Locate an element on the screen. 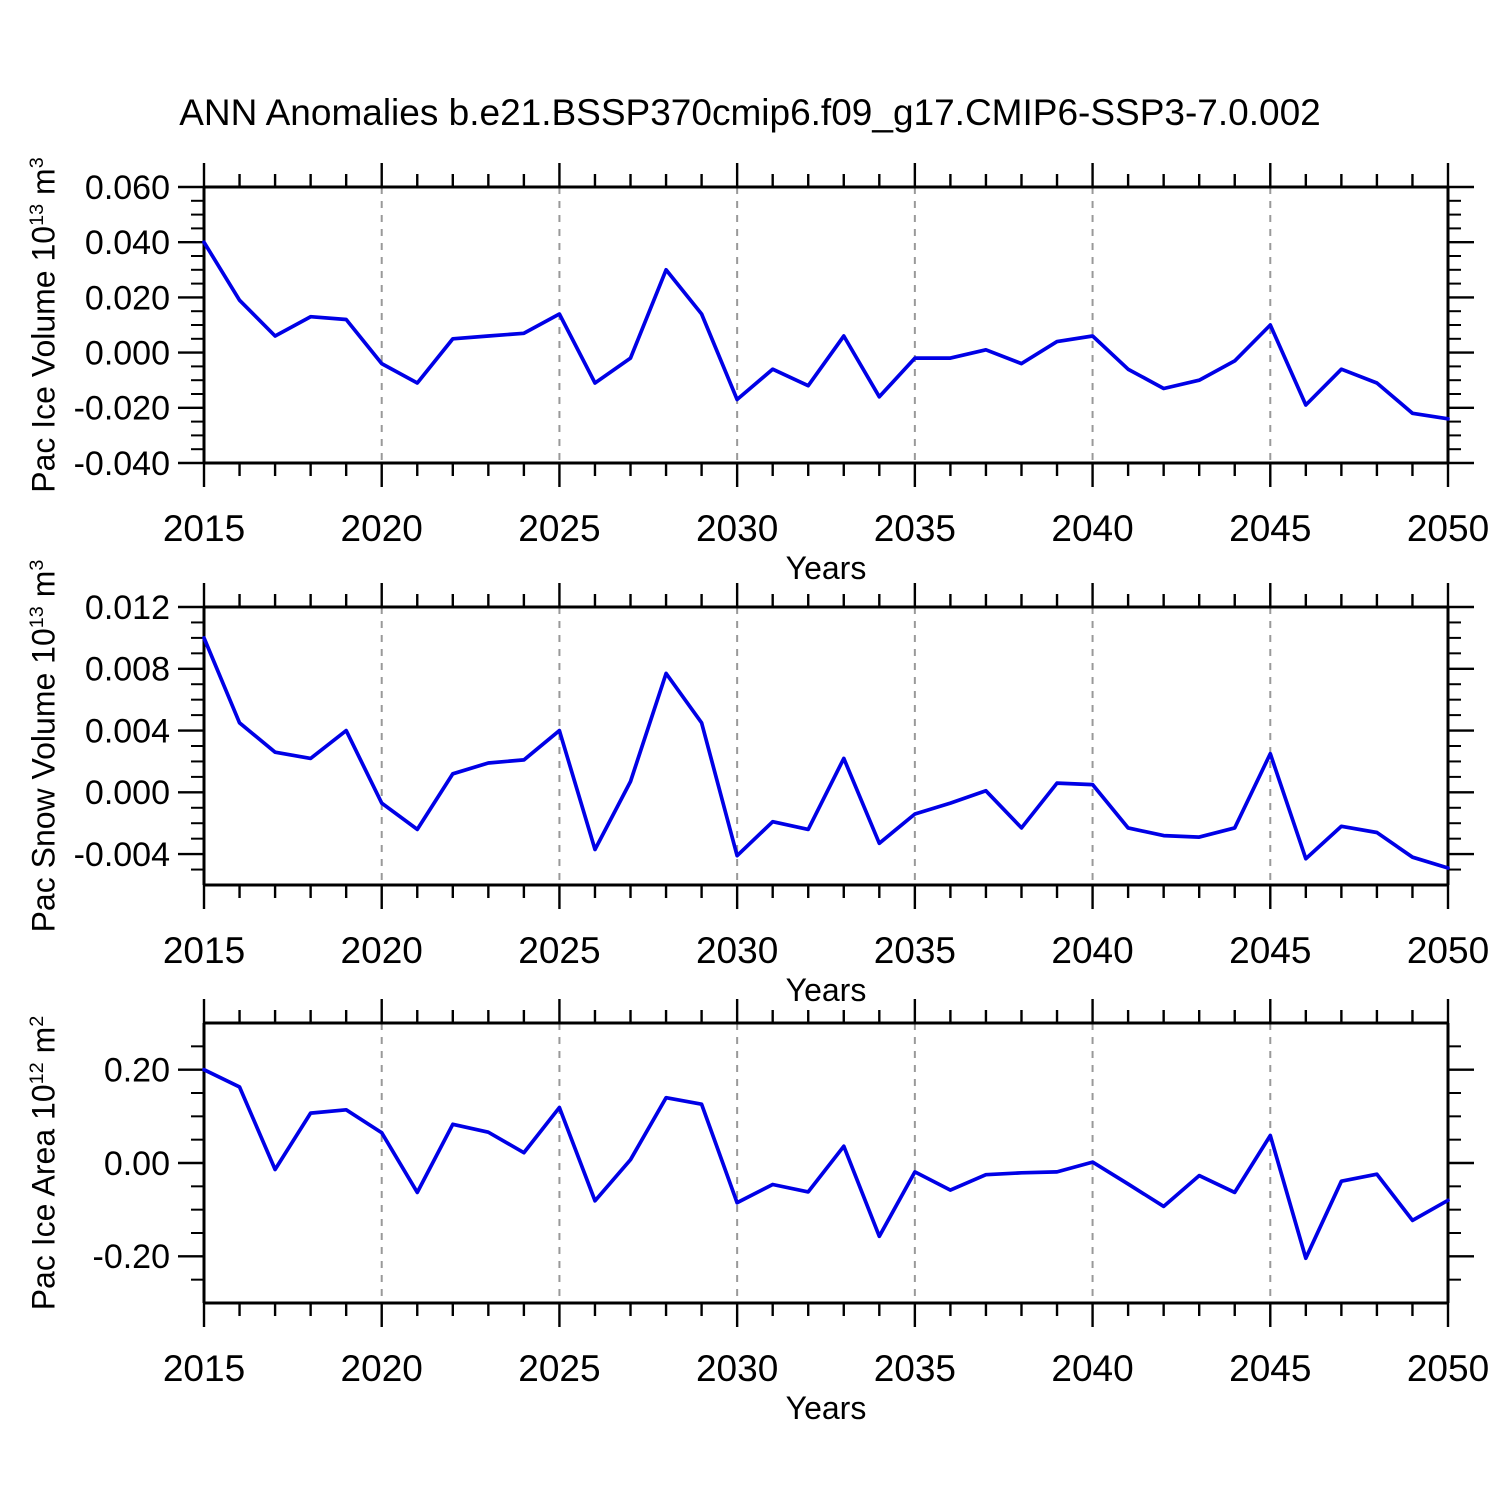 The image size is (1500, 1500). y-tick-label: -0.20 is located at coordinates (132, 1257).